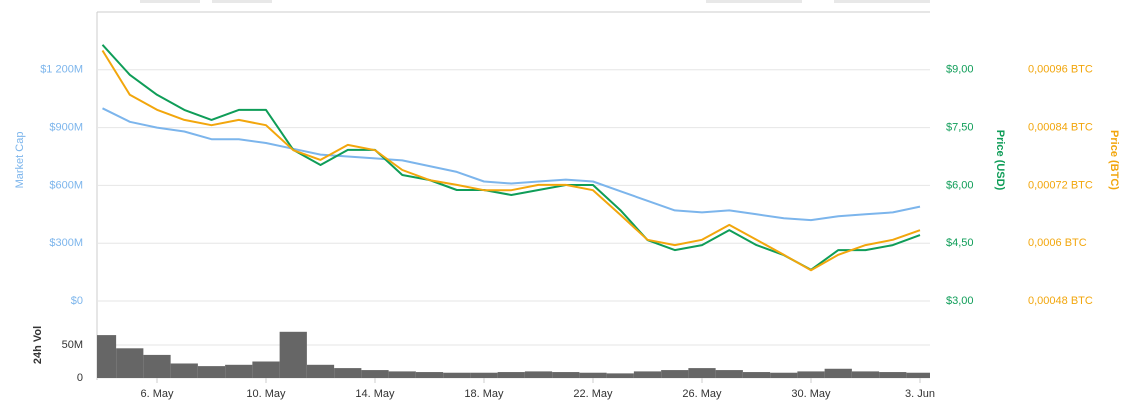 This screenshot has height=409, width=1135. I want to click on y3-tick-label: 0,00072 BTC, so click(1060, 185).